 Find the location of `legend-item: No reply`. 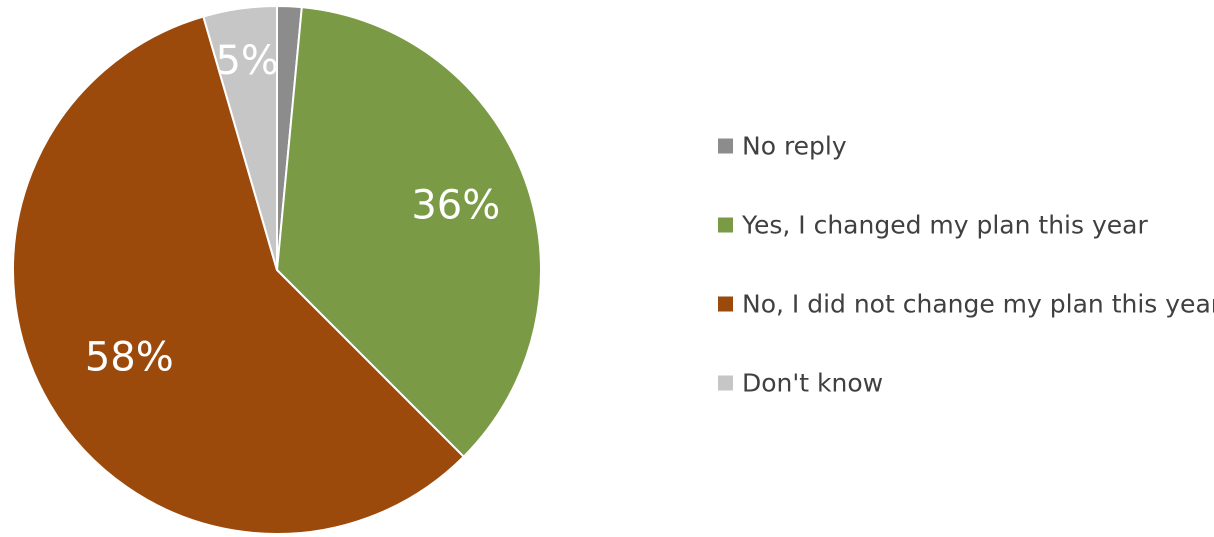

legend-item: No reply is located at coordinates (782, 146).